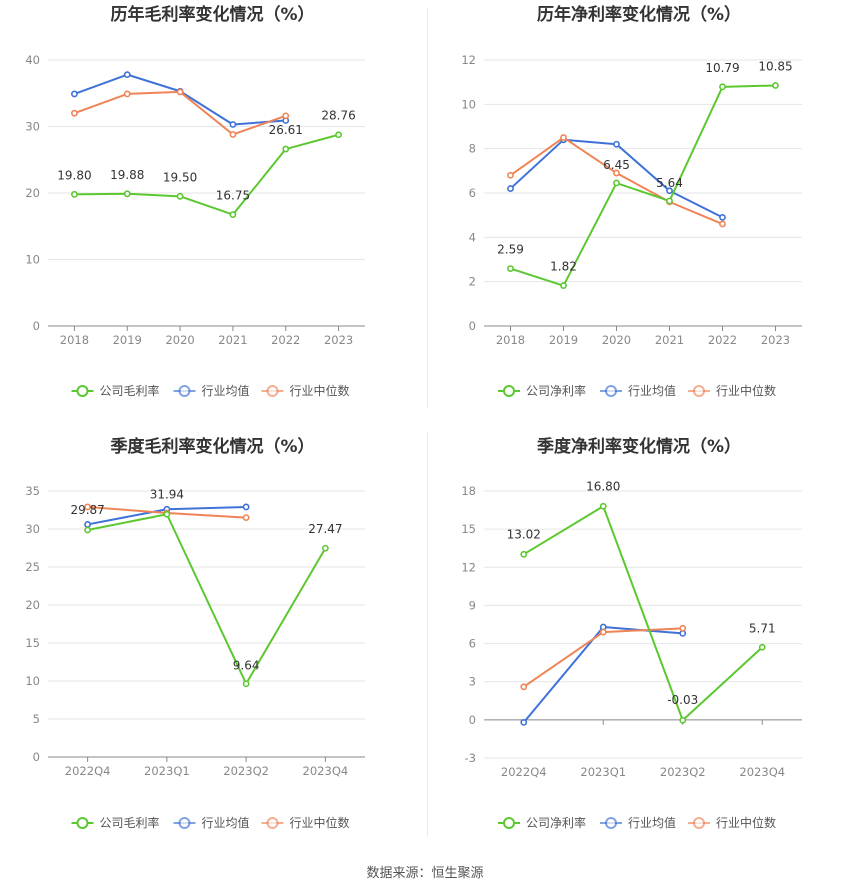  I want to click on chart-title: 季度净利率变化情况（%）, so click(639, 446).